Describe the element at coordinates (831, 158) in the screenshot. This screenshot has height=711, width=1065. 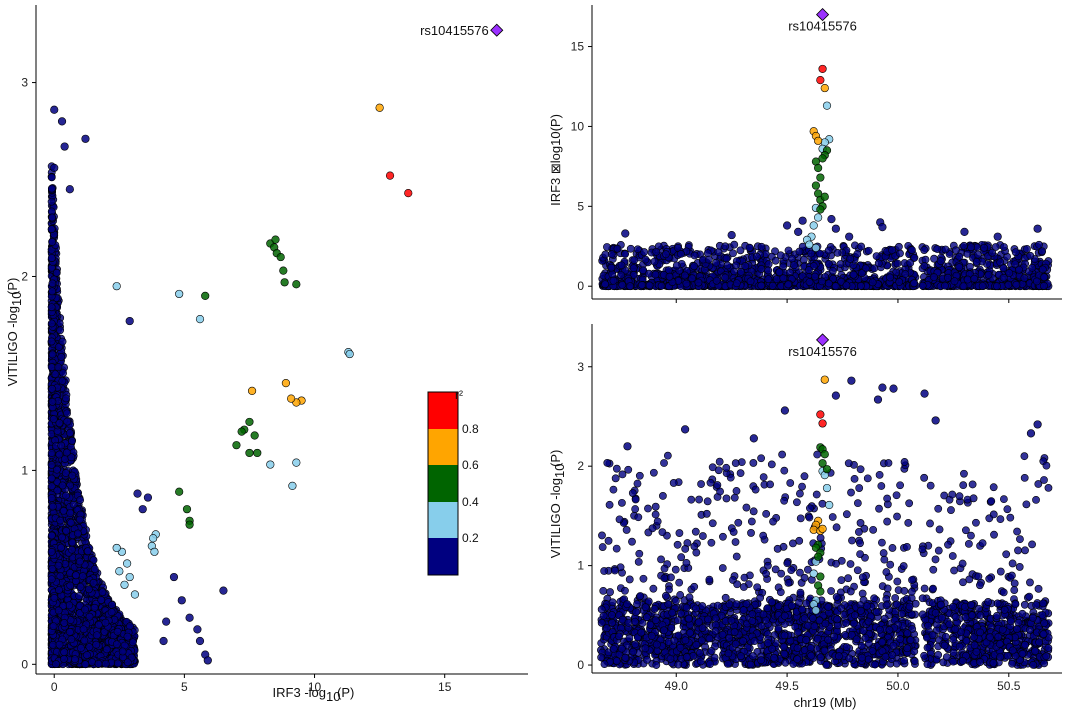
I see `locus-top-points` at that location.